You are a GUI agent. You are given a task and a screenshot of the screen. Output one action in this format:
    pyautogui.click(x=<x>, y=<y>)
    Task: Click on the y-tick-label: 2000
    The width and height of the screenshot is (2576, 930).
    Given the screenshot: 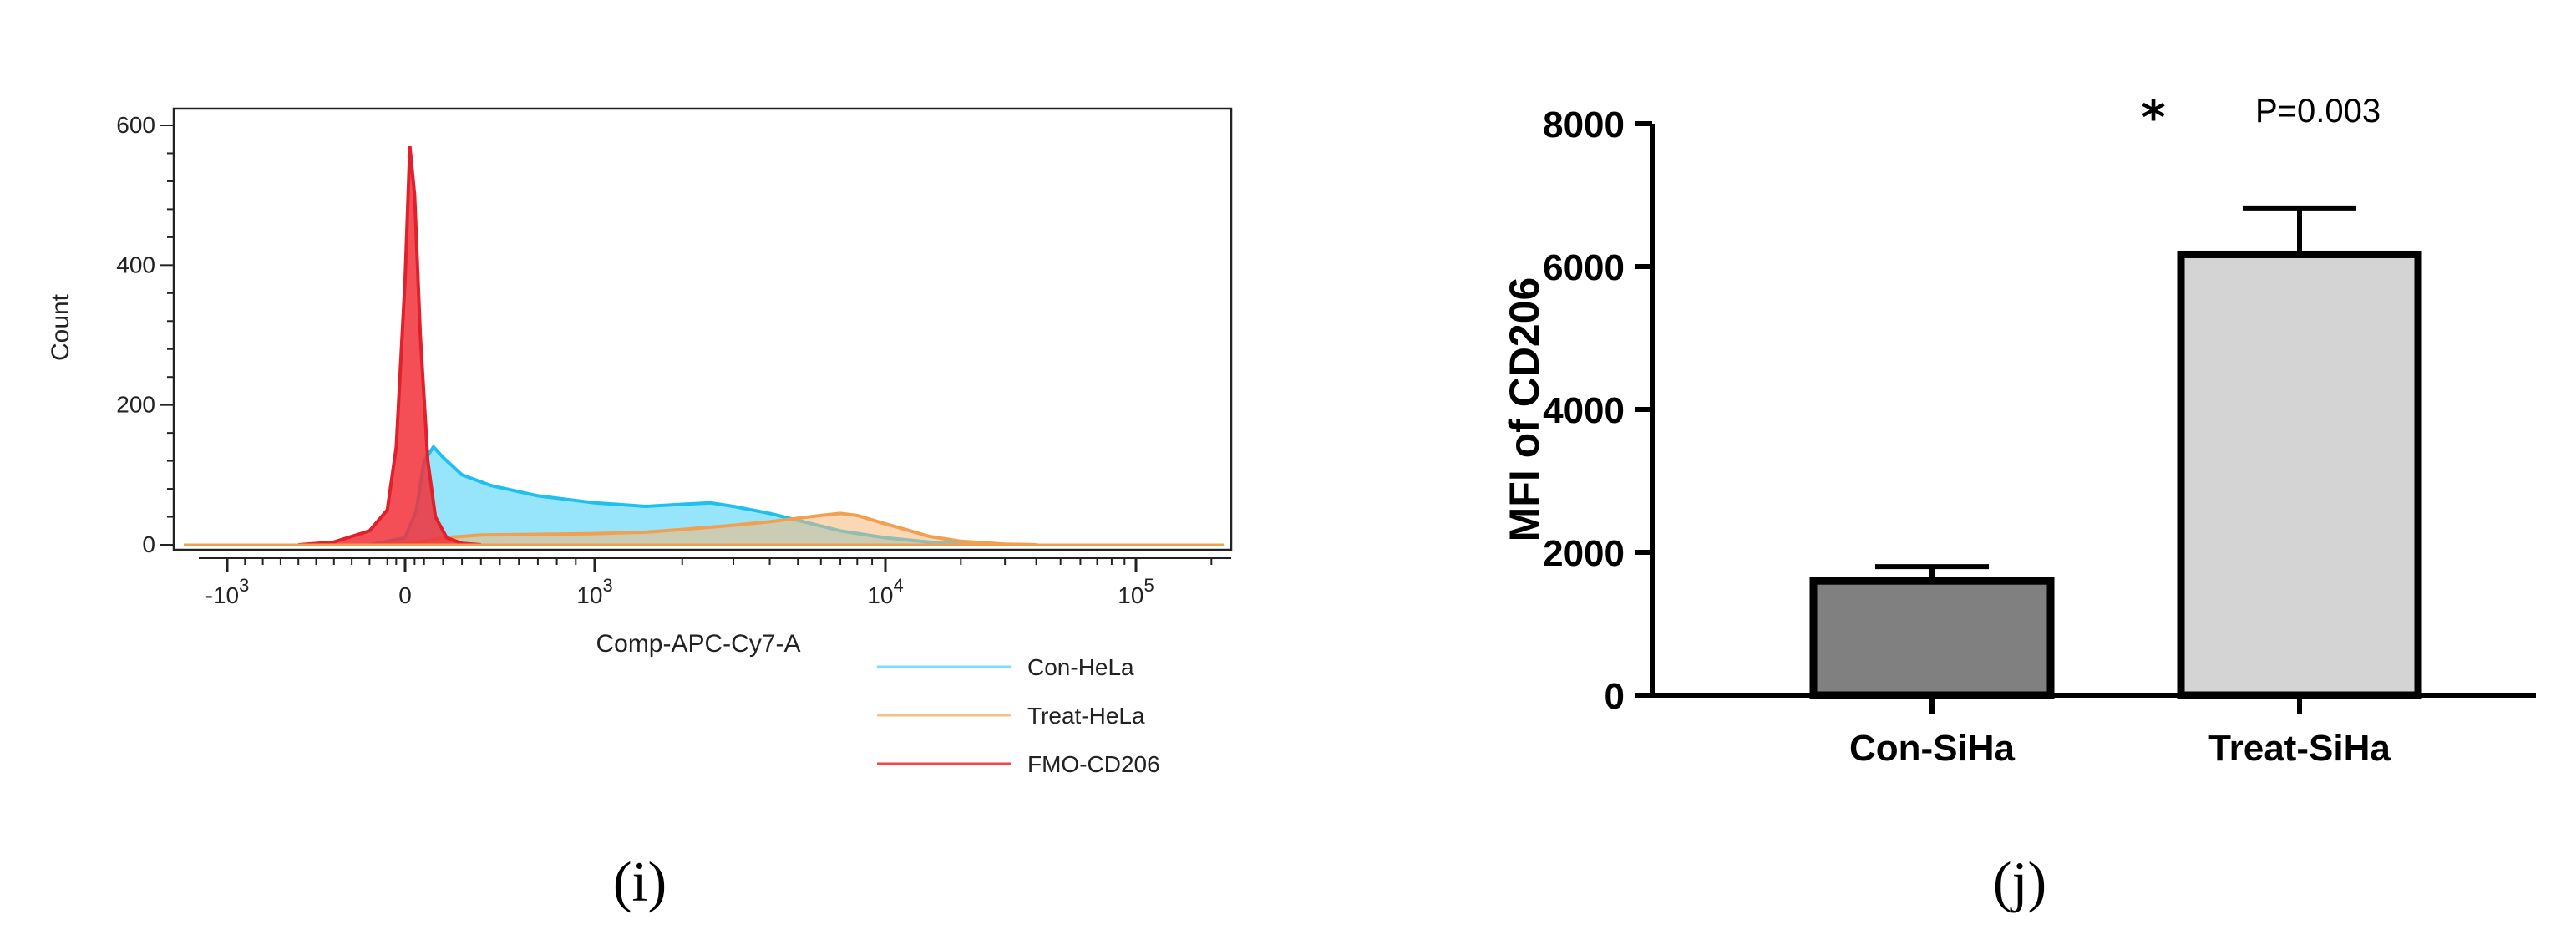 What is the action you would take?
    pyautogui.click(x=1584, y=553)
    